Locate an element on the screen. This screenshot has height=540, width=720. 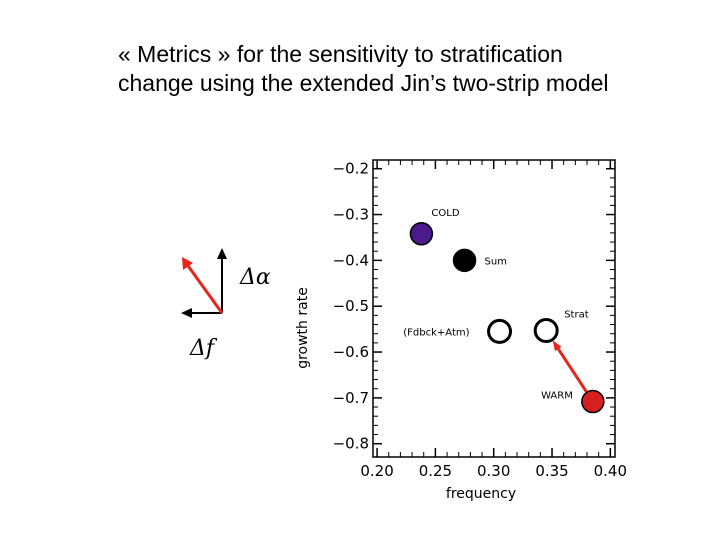
y-axis-title: growth rate is located at coordinates (303, 328).